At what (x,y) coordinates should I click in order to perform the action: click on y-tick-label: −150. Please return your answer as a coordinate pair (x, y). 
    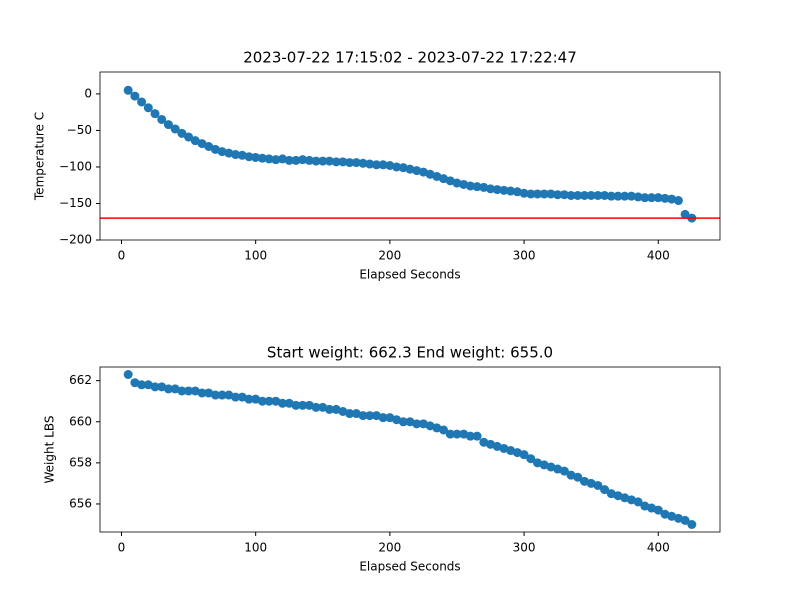
    Looking at the image, I should click on (75, 203).